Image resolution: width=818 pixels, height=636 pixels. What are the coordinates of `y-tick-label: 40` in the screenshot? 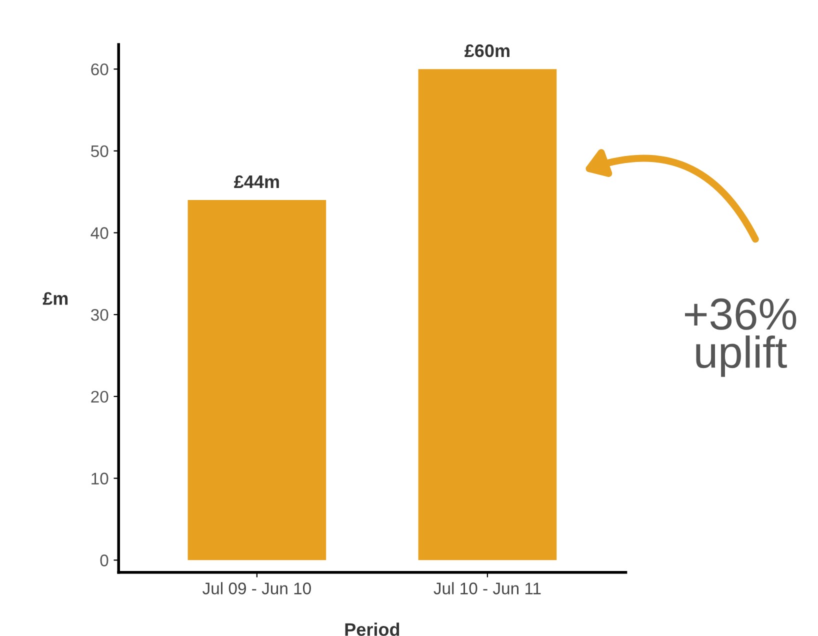 It's located at (99, 233).